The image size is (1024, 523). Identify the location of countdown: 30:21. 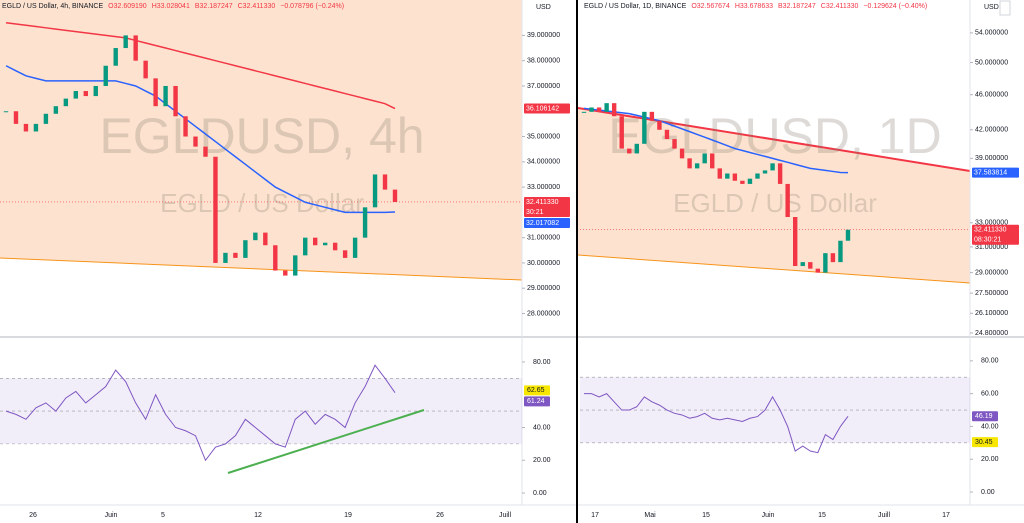
(535, 212).